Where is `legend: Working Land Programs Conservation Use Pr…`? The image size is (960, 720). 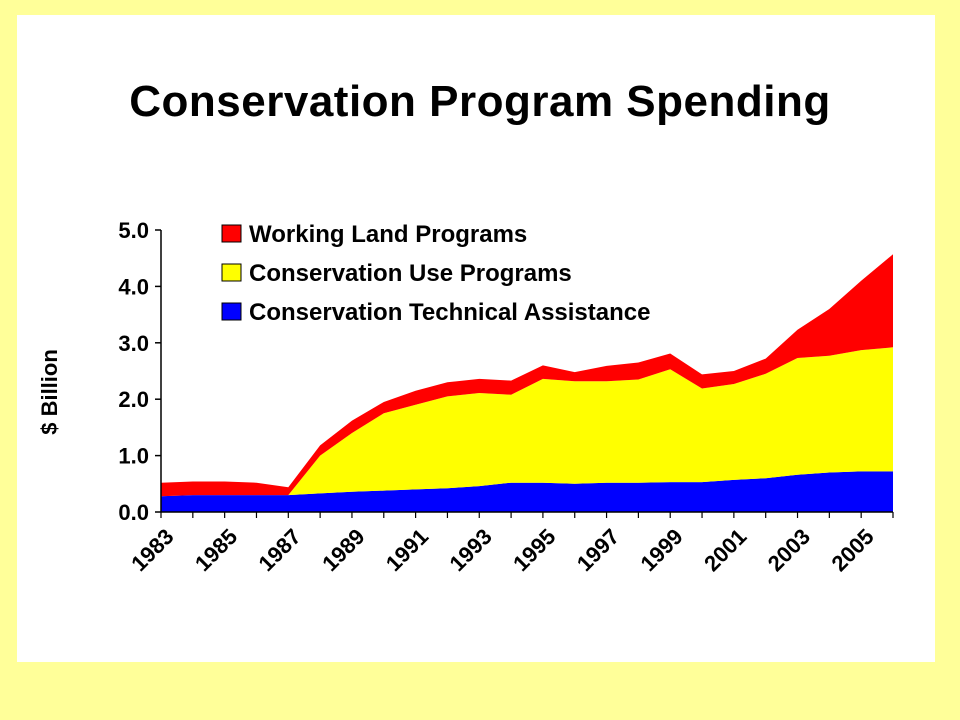 legend: Working Land Programs Conservation Use Pr… is located at coordinates (435, 273).